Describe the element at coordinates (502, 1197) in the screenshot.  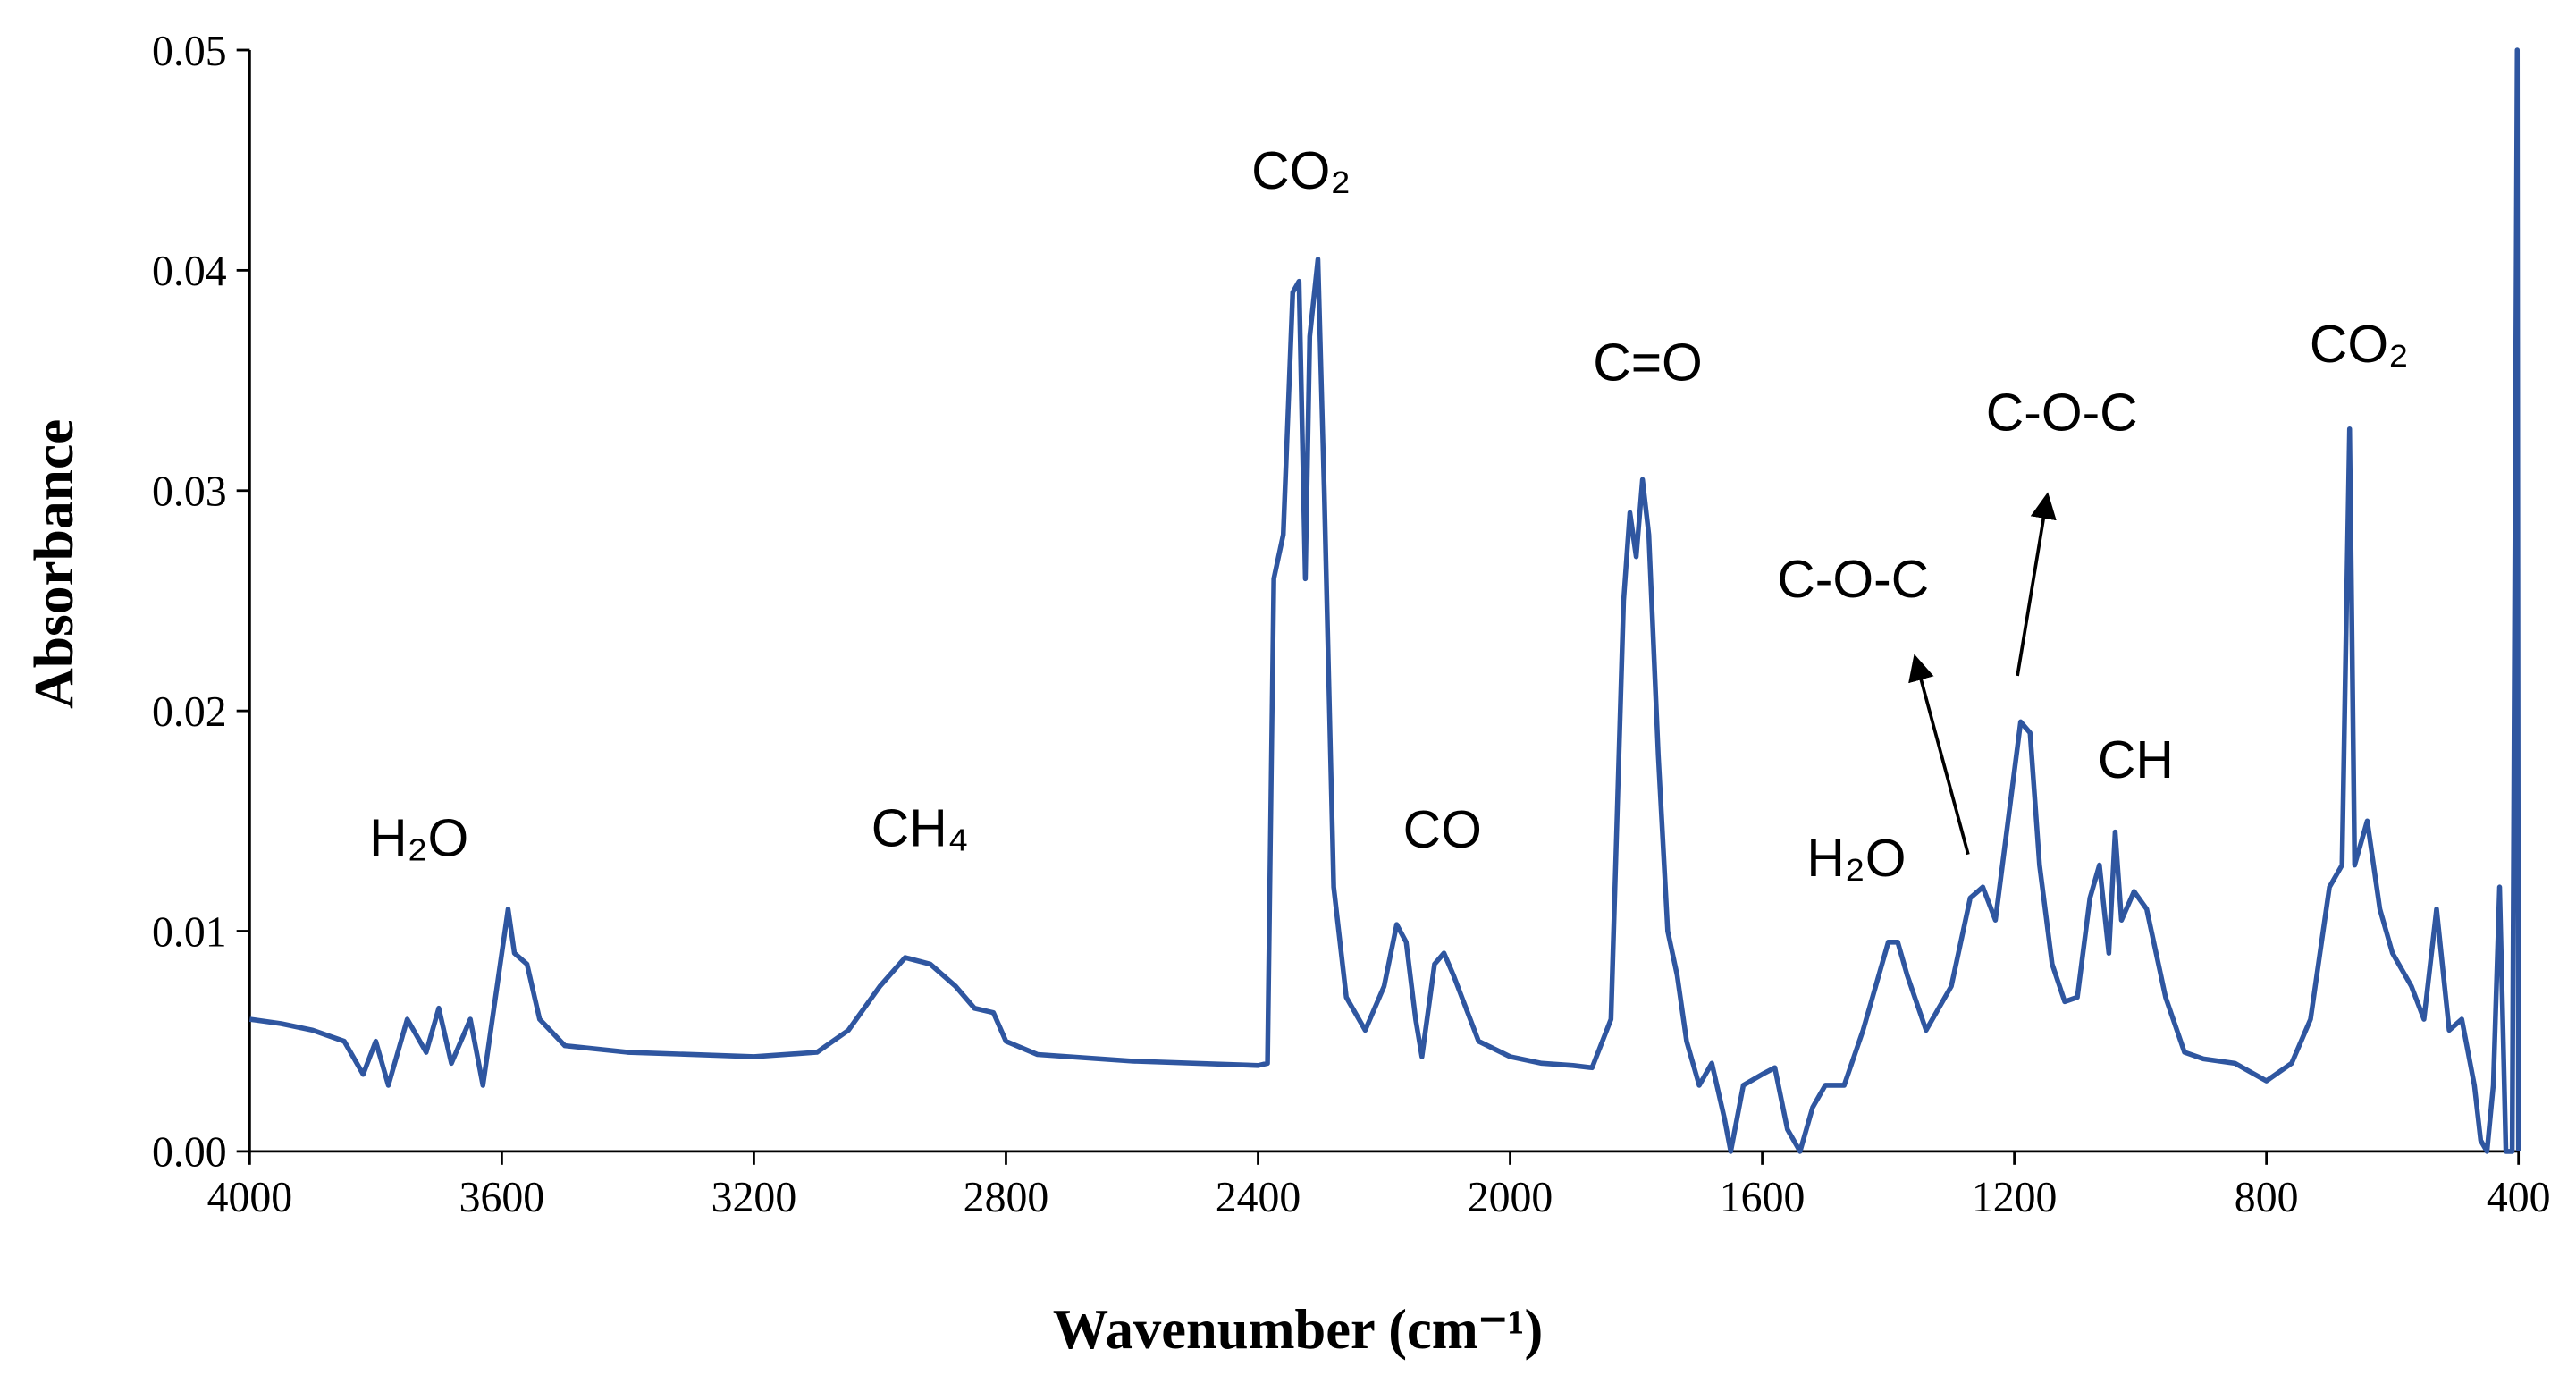
I see `x-tick-label: 3600` at that location.